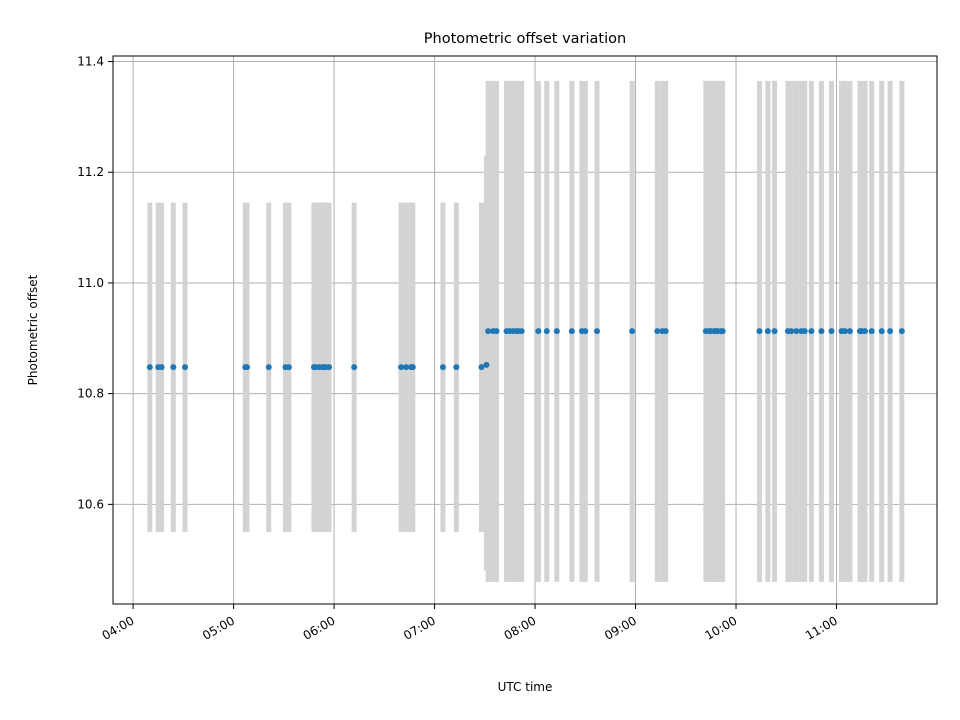 The height and width of the screenshot is (720, 960). Describe the element at coordinates (90, 394) in the screenshot. I see `y-tick-label: 10.8` at that location.